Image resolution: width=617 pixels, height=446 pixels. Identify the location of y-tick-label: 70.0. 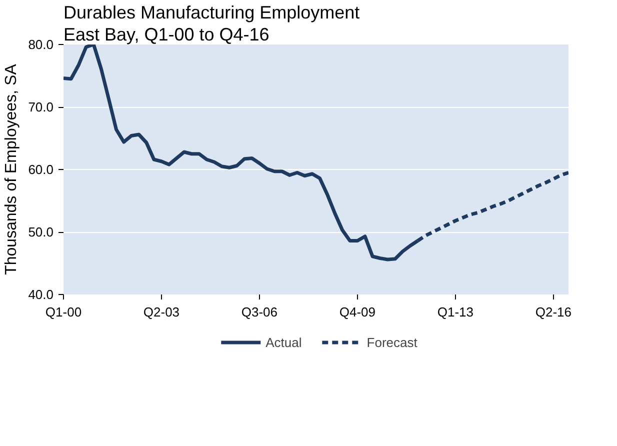
(41, 107).